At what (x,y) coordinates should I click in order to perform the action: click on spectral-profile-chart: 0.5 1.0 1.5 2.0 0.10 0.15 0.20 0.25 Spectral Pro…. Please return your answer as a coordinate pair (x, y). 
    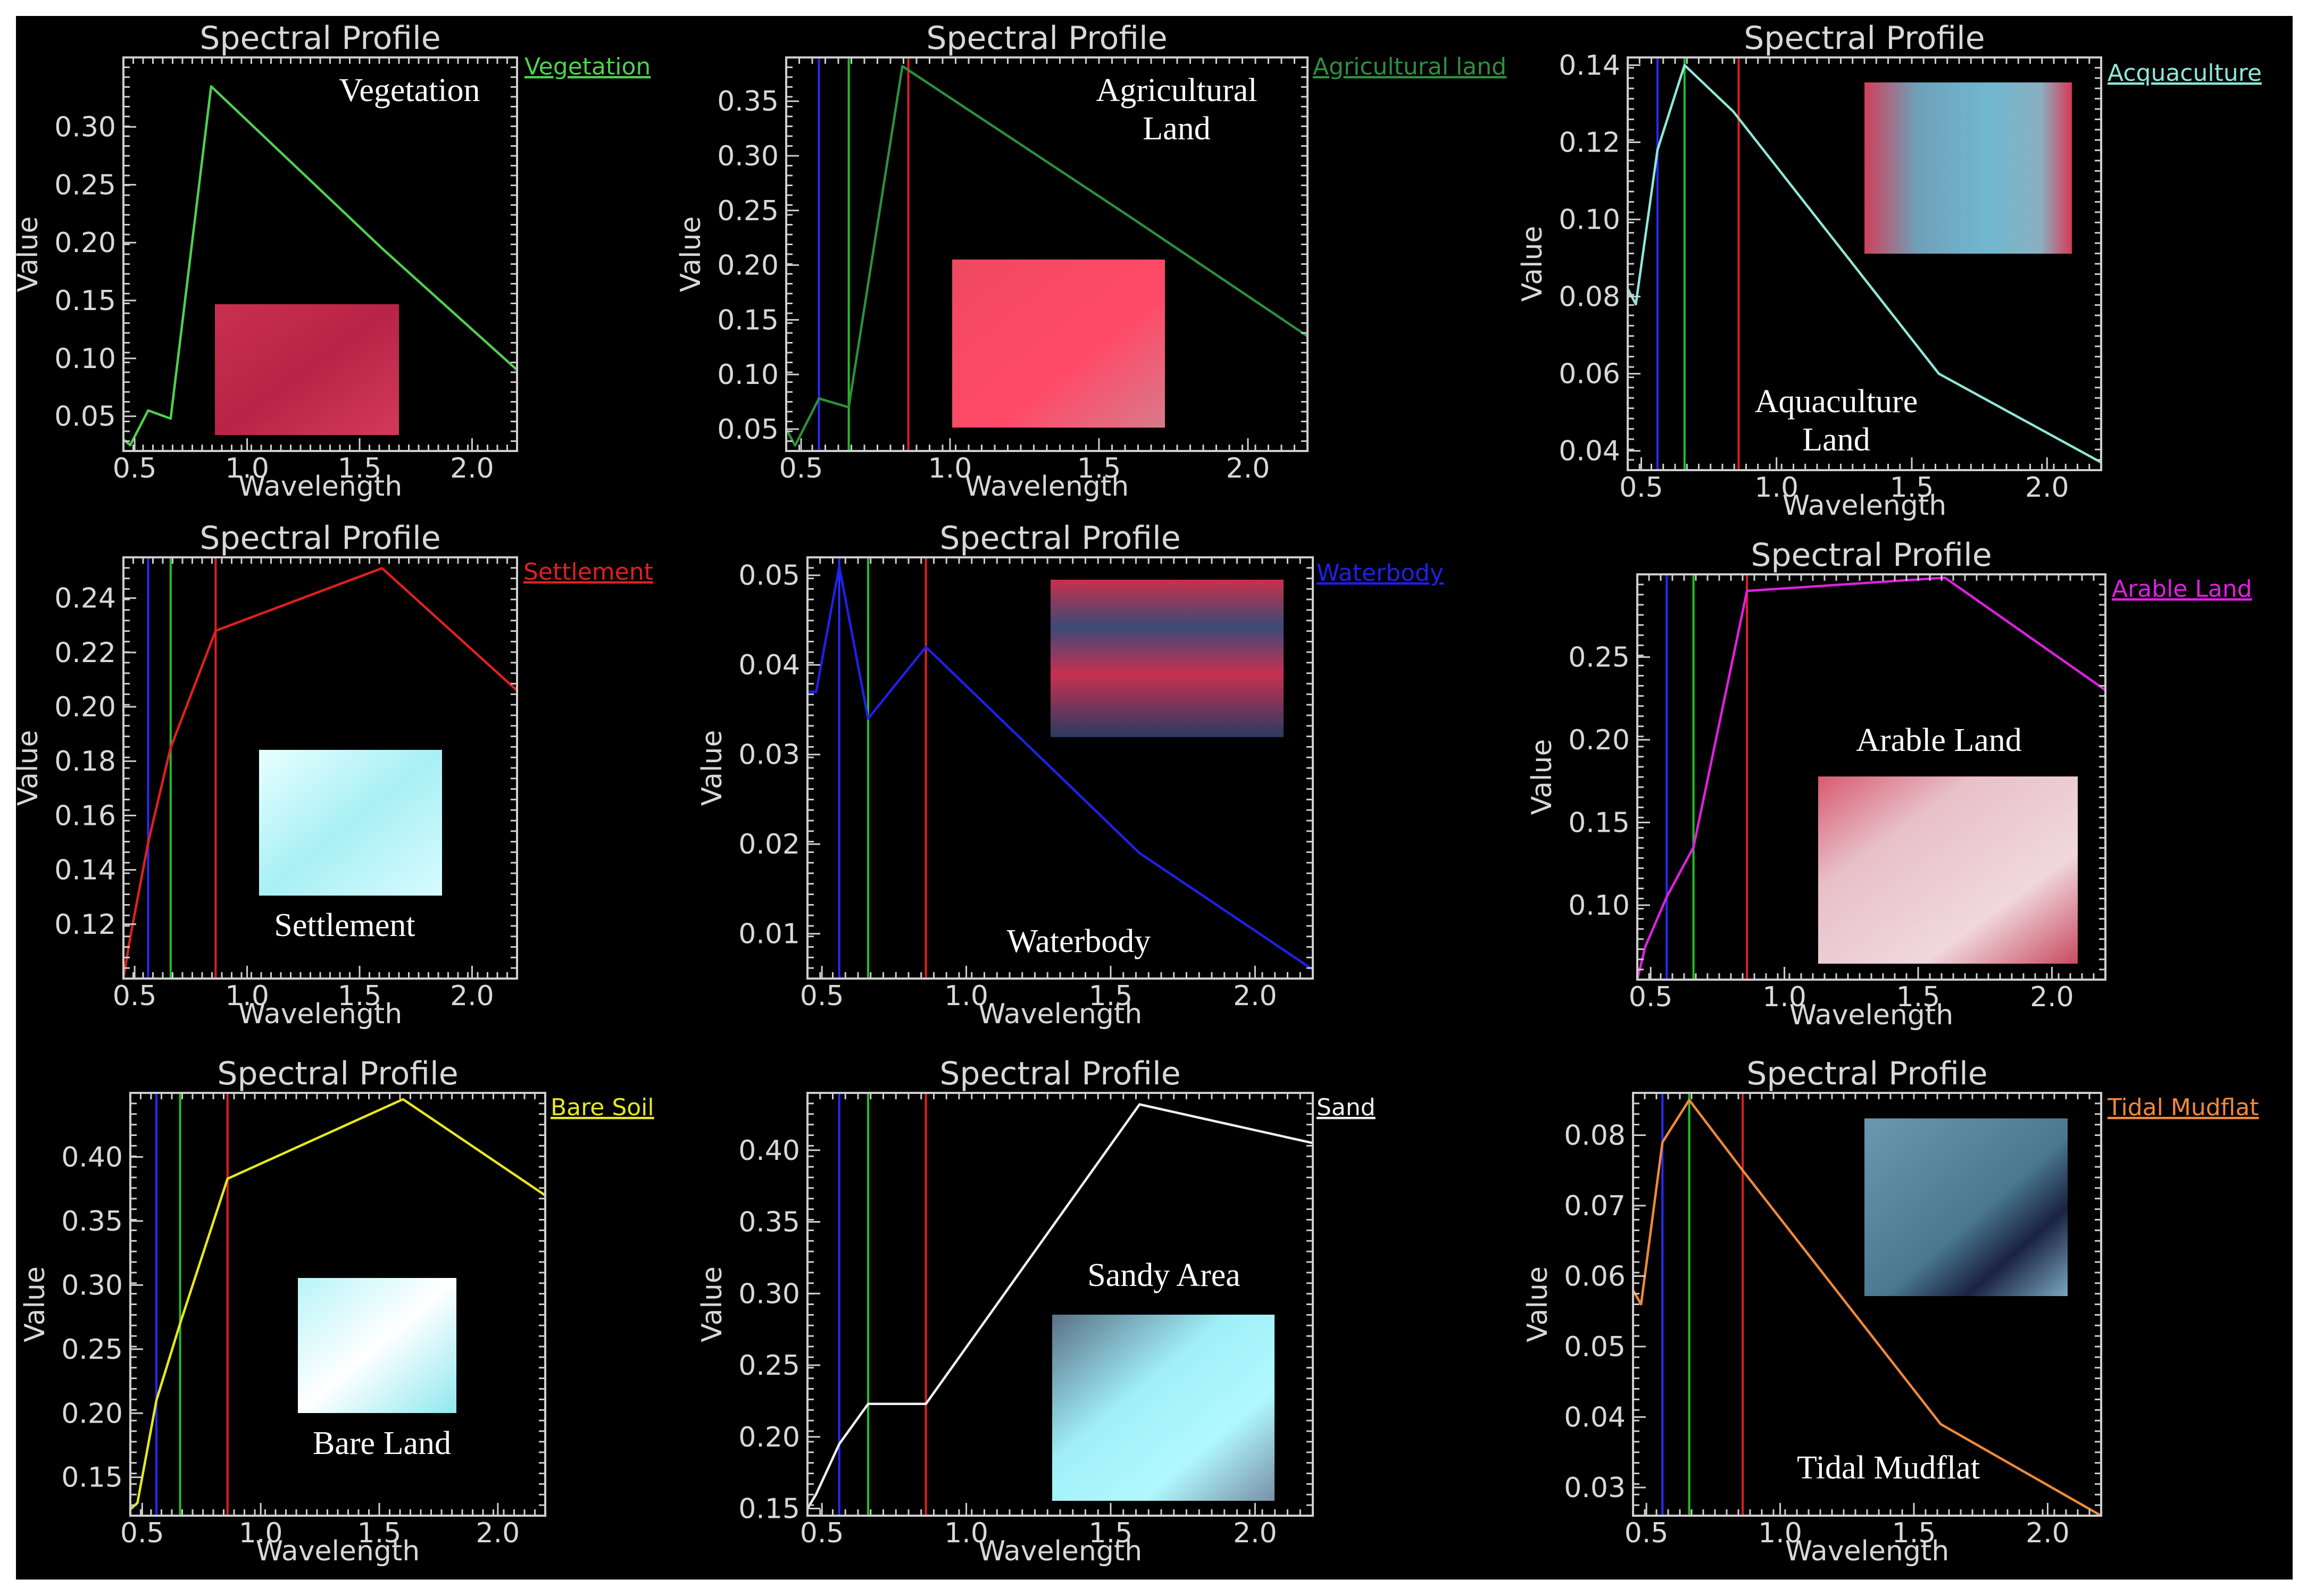
    Looking at the image, I should click on (1889, 784).